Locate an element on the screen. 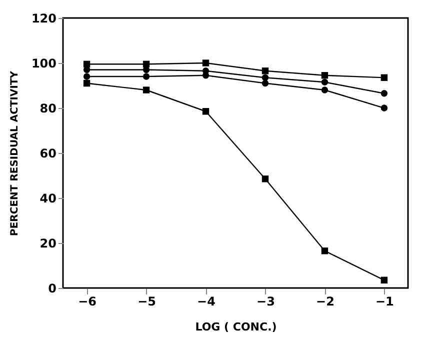 The height and width of the screenshot is (345, 440). y-tick-label: 60 is located at coordinates (48, 153).